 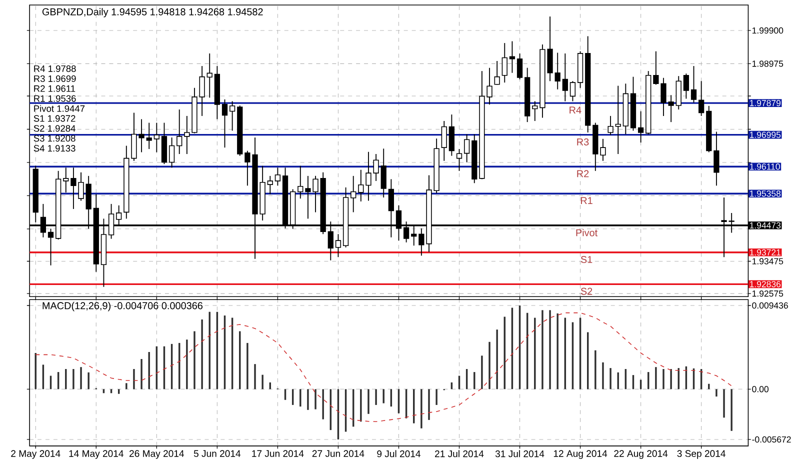 I want to click on y-tick-label: 0.009436, so click(x=770, y=305).